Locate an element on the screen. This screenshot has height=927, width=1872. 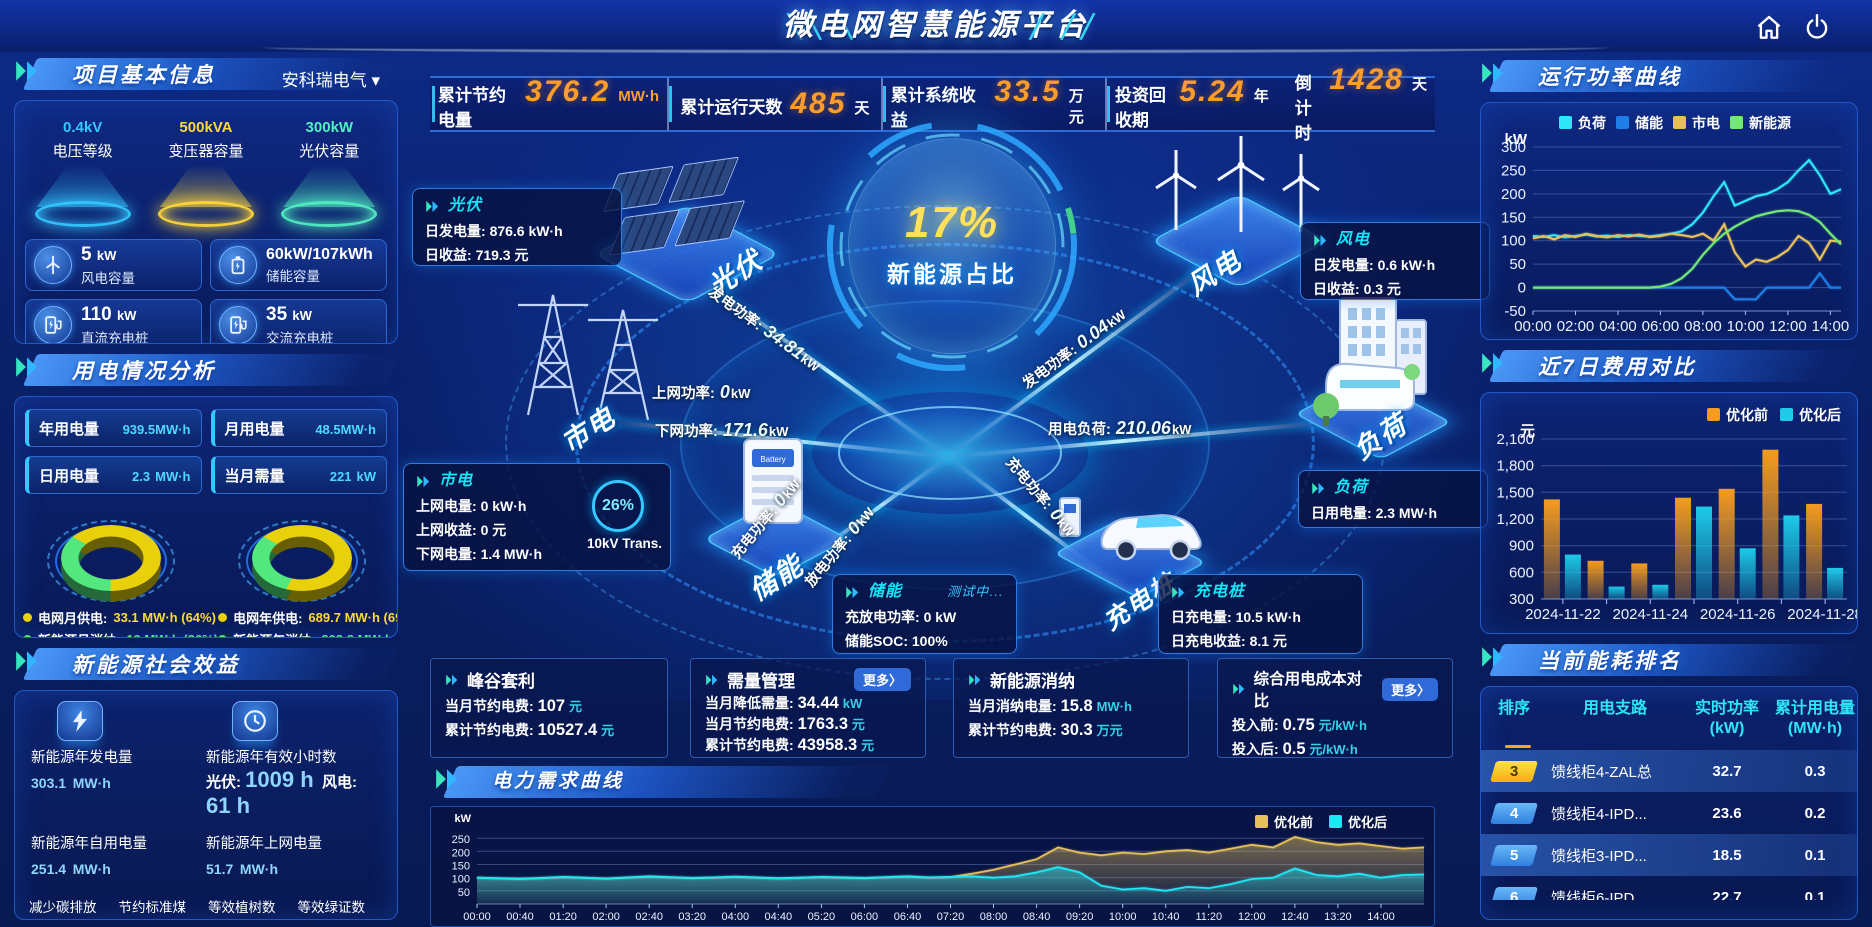
svg-text: 01:20 is located at coordinates (563, 917).